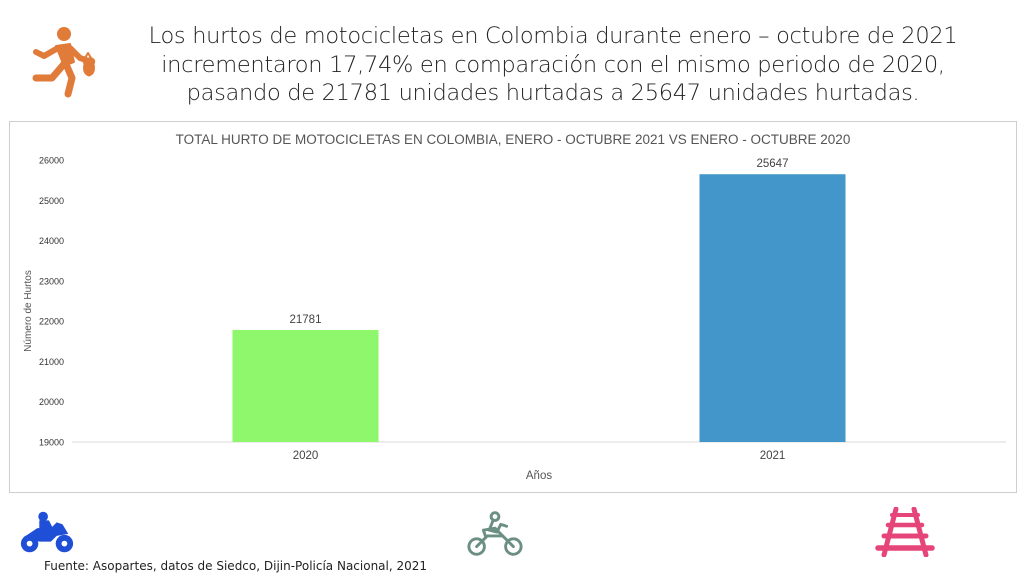 The height and width of the screenshot is (582, 1024). What do you see at coordinates (28, 311) in the screenshot?
I see `y-axis-label: Número de Hurtos` at bounding box center [28, 311].